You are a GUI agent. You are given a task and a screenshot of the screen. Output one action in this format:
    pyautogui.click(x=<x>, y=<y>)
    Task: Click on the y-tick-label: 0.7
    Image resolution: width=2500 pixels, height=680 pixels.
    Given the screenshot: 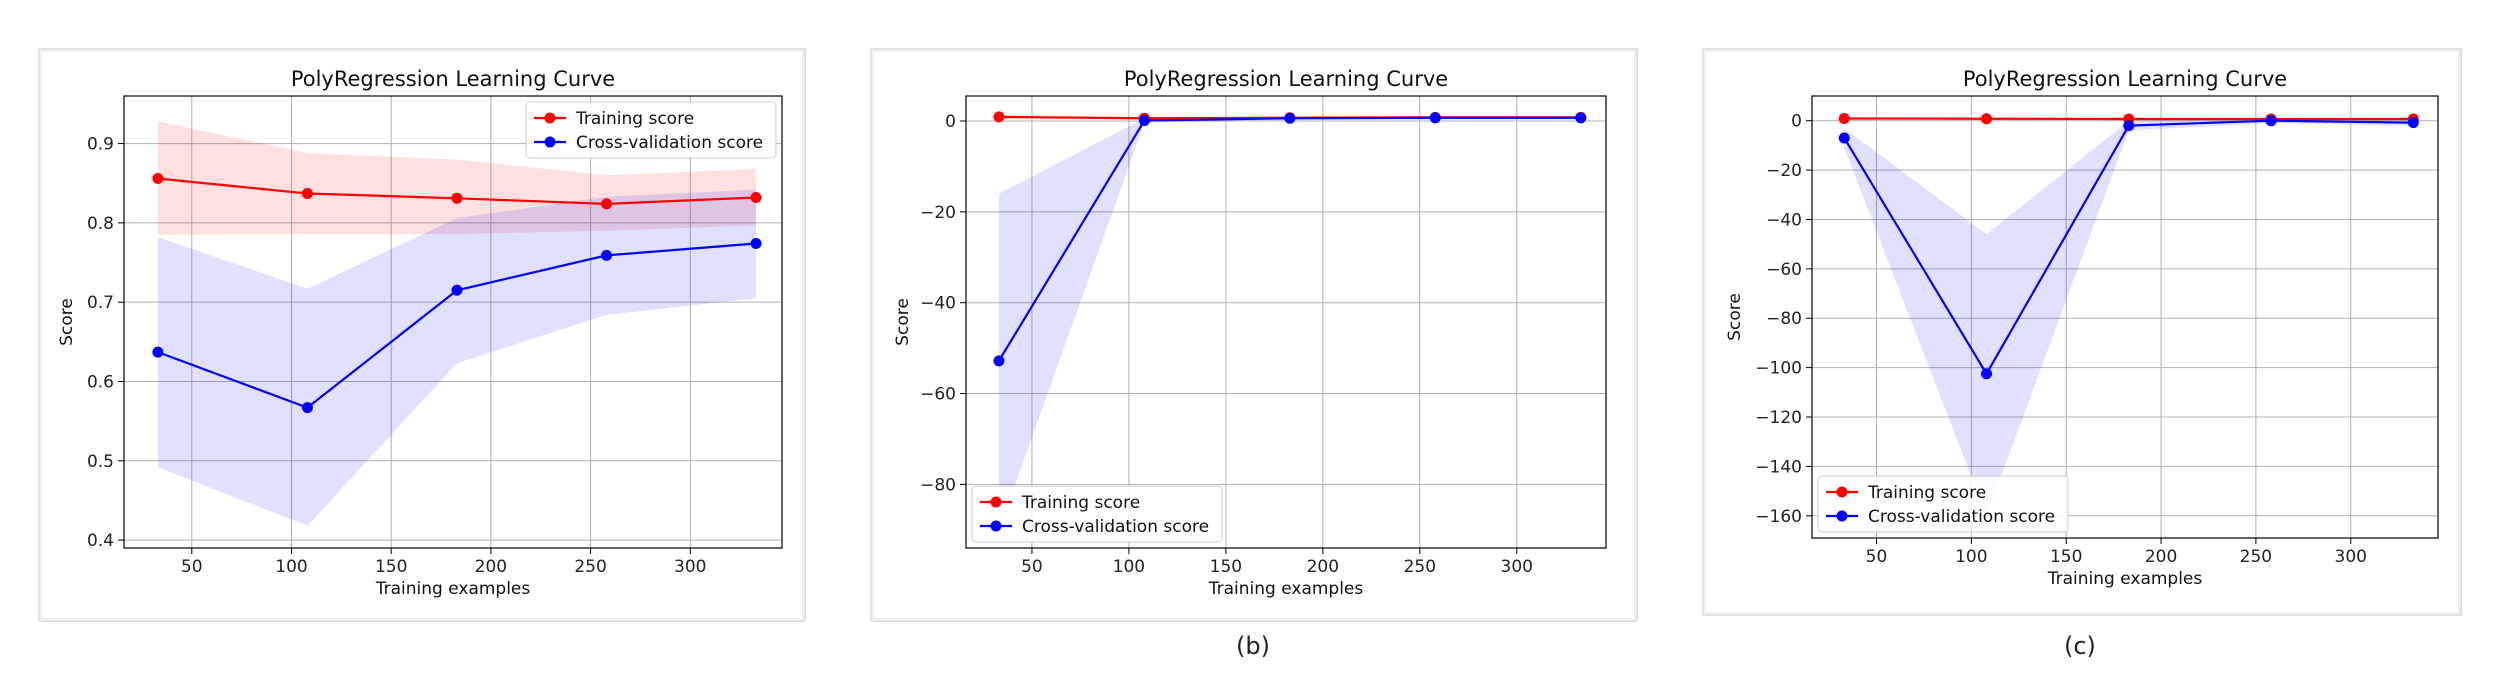 What is the action you would take?
    pyautogui.click(x=100, y=303)
    